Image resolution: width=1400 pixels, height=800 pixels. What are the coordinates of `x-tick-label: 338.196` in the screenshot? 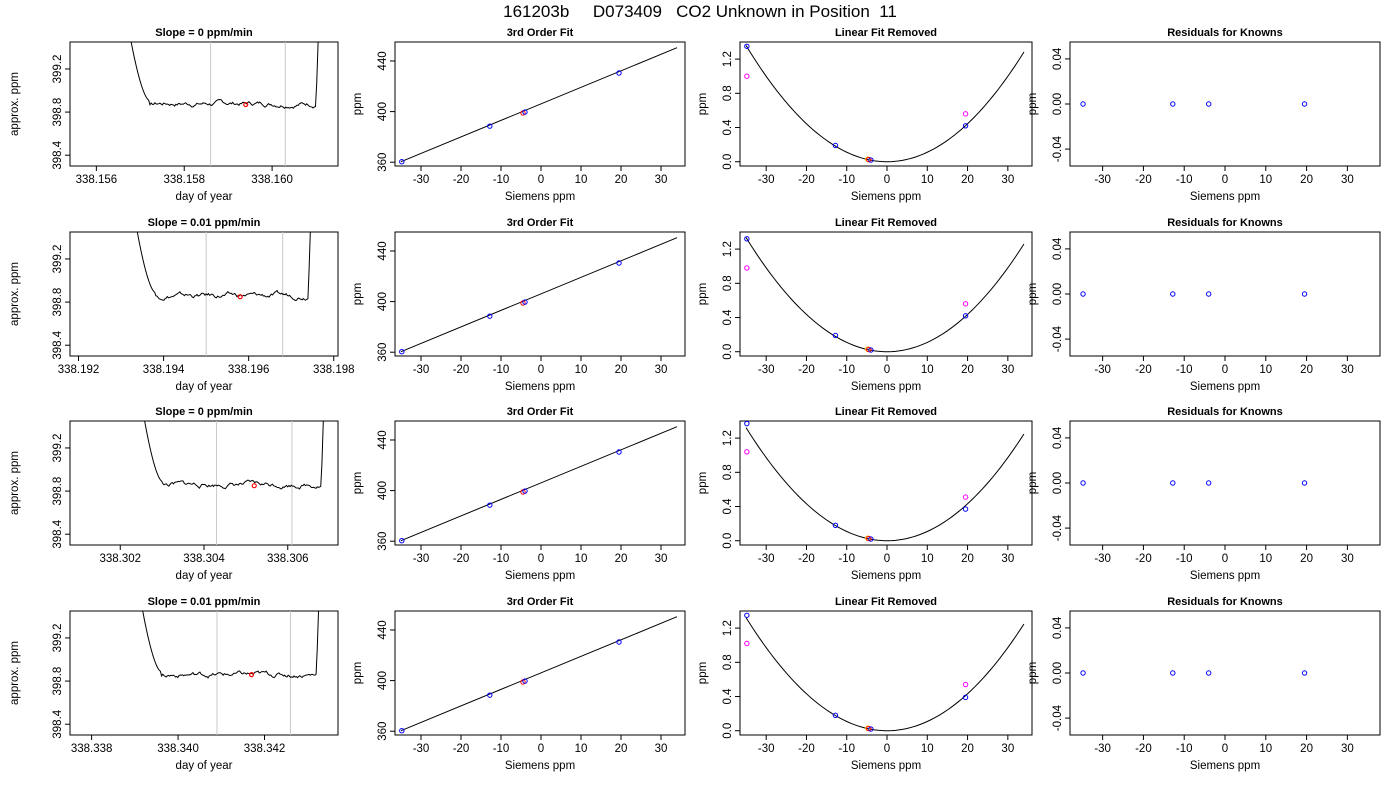 It's located at (249, 370).